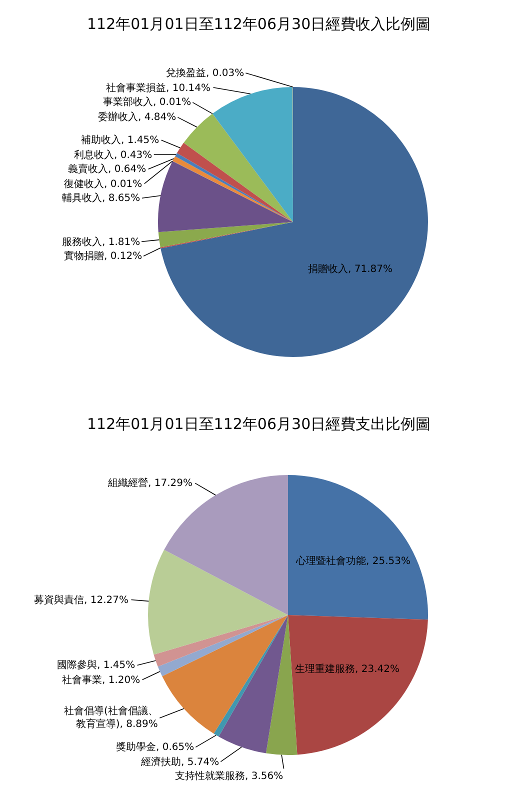 This screenshot has height=790, width=518. Describe the element at coordinates (180, 762) in the screenshot. I see `slice-label: 經濟扶助, 5.74%` at that location.